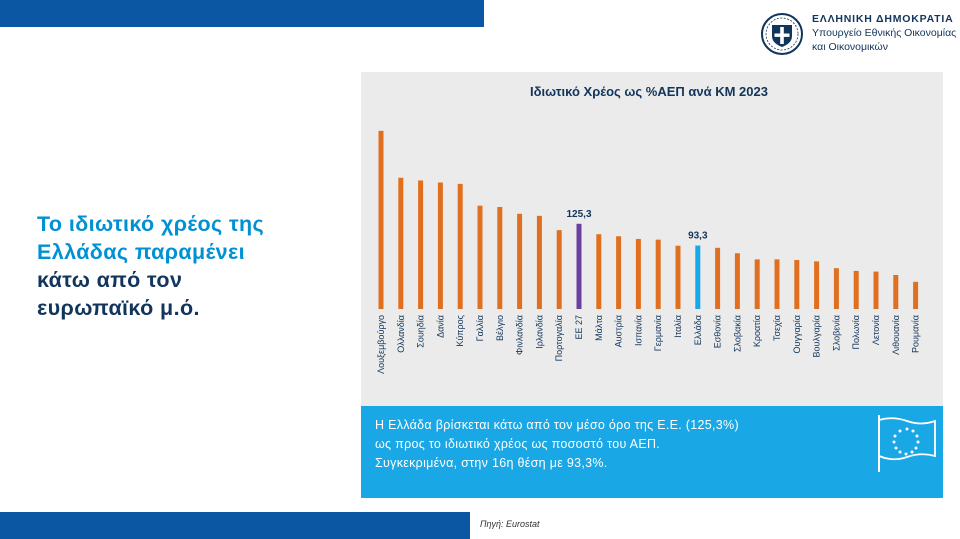 The width and height of the screenshot is (960, 539). Describe the element at coordinates (737, 333) in the screenshot. I see `category-label-19: Σλοβακία` at that location.